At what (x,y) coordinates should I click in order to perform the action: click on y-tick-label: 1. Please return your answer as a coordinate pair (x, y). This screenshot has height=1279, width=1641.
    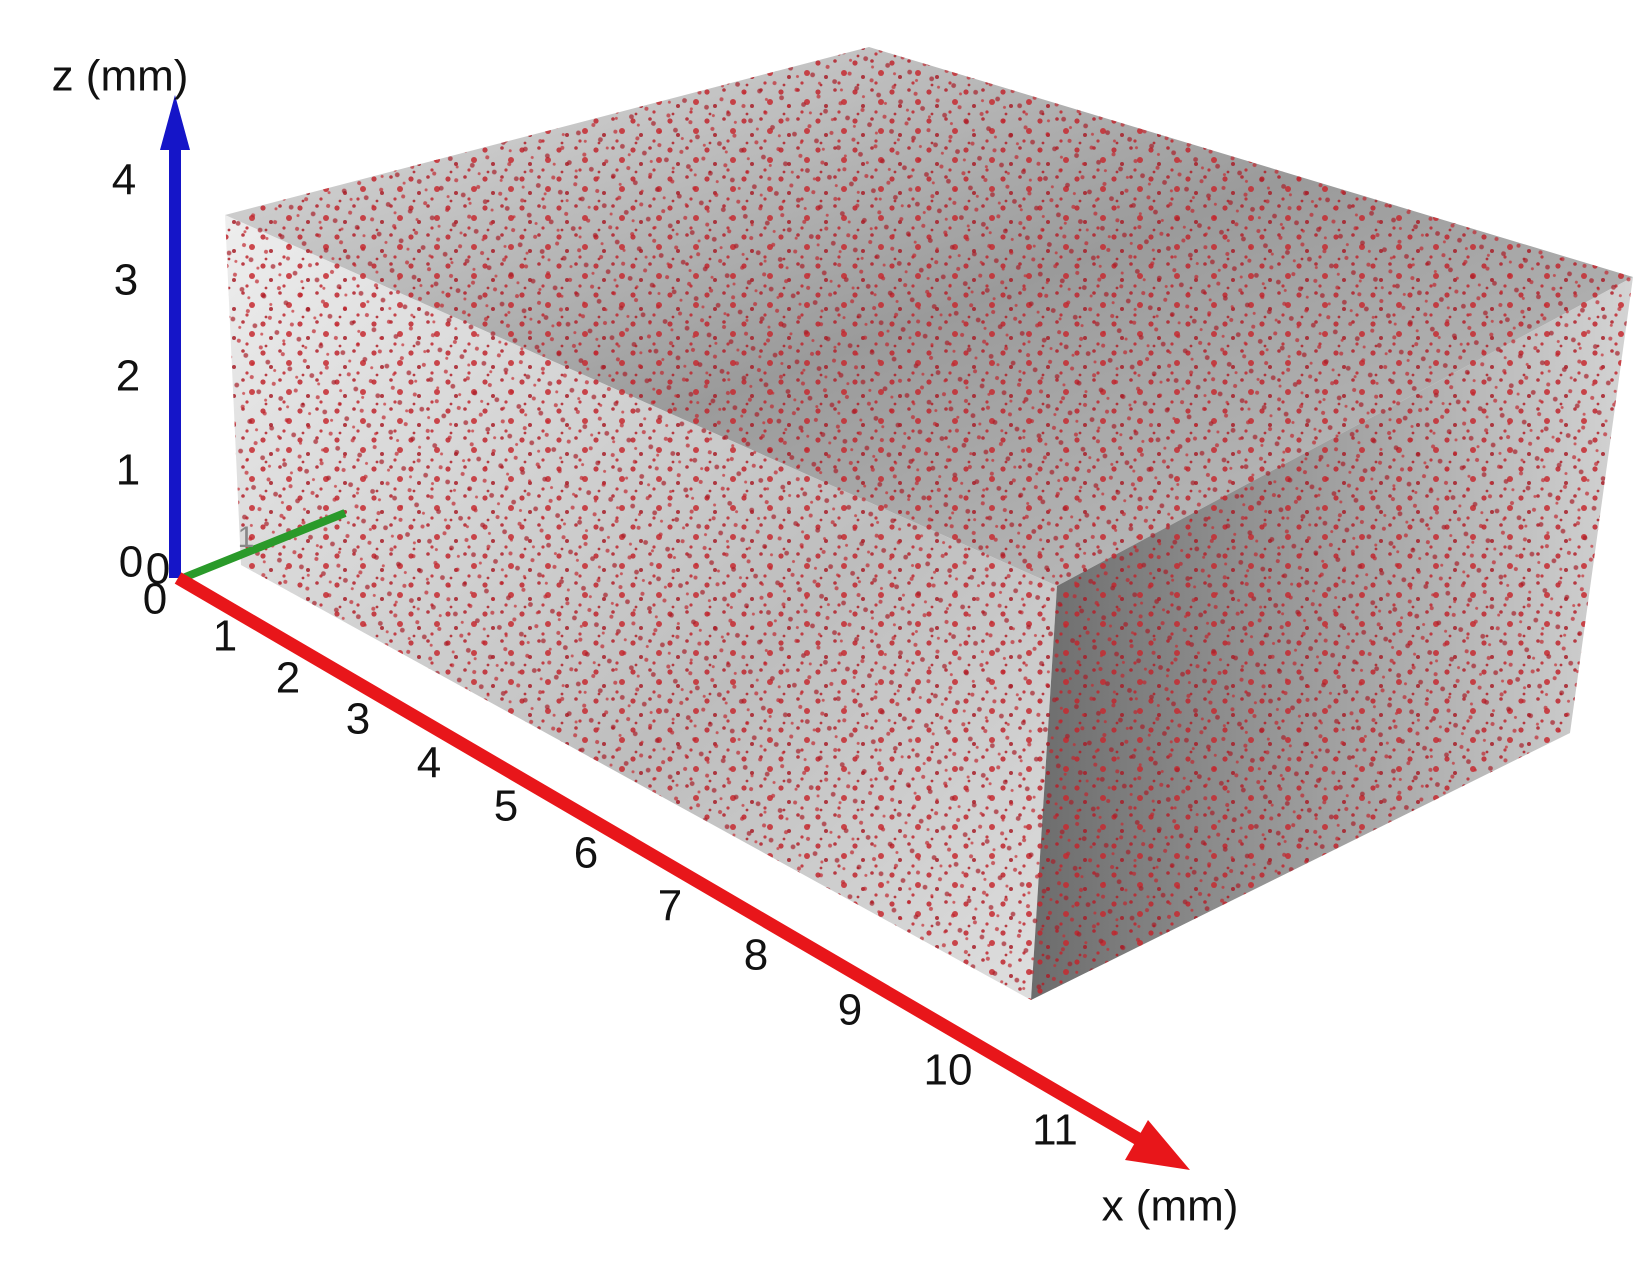
    Looking at the image, I should click on (246, 537).